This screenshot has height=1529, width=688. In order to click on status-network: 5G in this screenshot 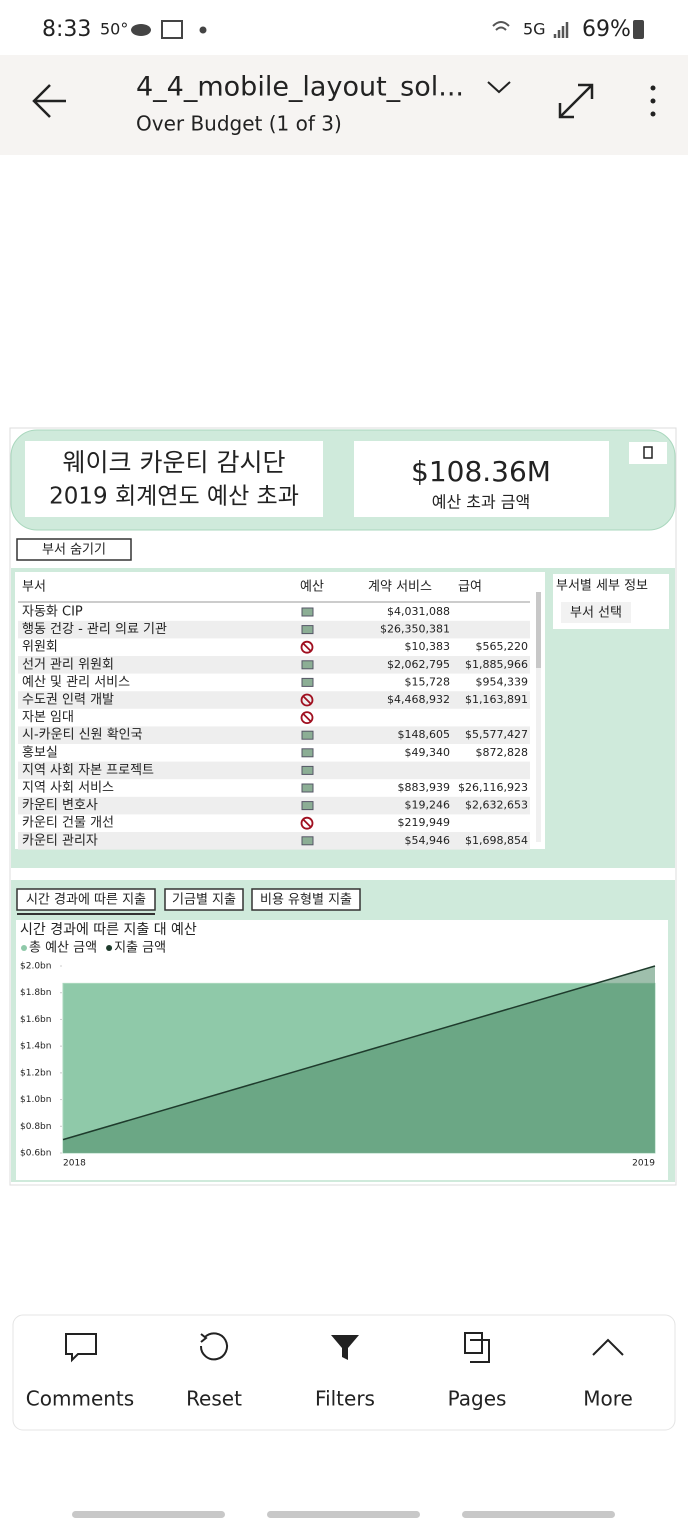, I will do `click(534, 29)`.